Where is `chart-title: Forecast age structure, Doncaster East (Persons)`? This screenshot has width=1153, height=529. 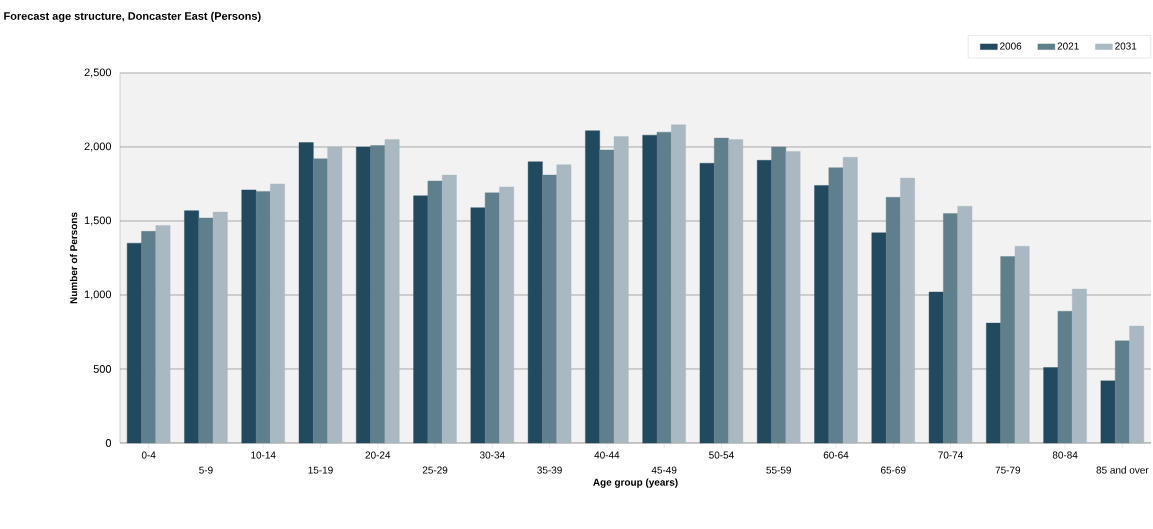
chart-title: Forecast age structure, Doncaster East (Persons) is located at coordinates (132, 17).